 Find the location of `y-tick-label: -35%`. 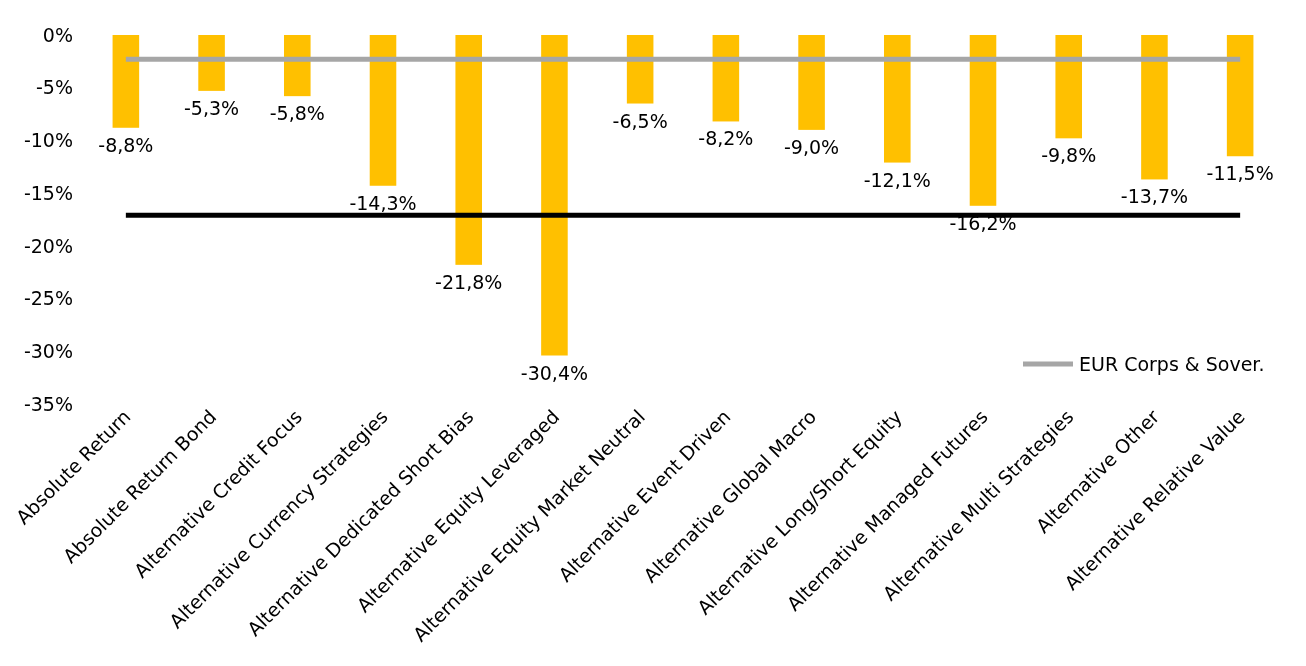

y-tick-label: -35% is located at coordinates (48, 403).